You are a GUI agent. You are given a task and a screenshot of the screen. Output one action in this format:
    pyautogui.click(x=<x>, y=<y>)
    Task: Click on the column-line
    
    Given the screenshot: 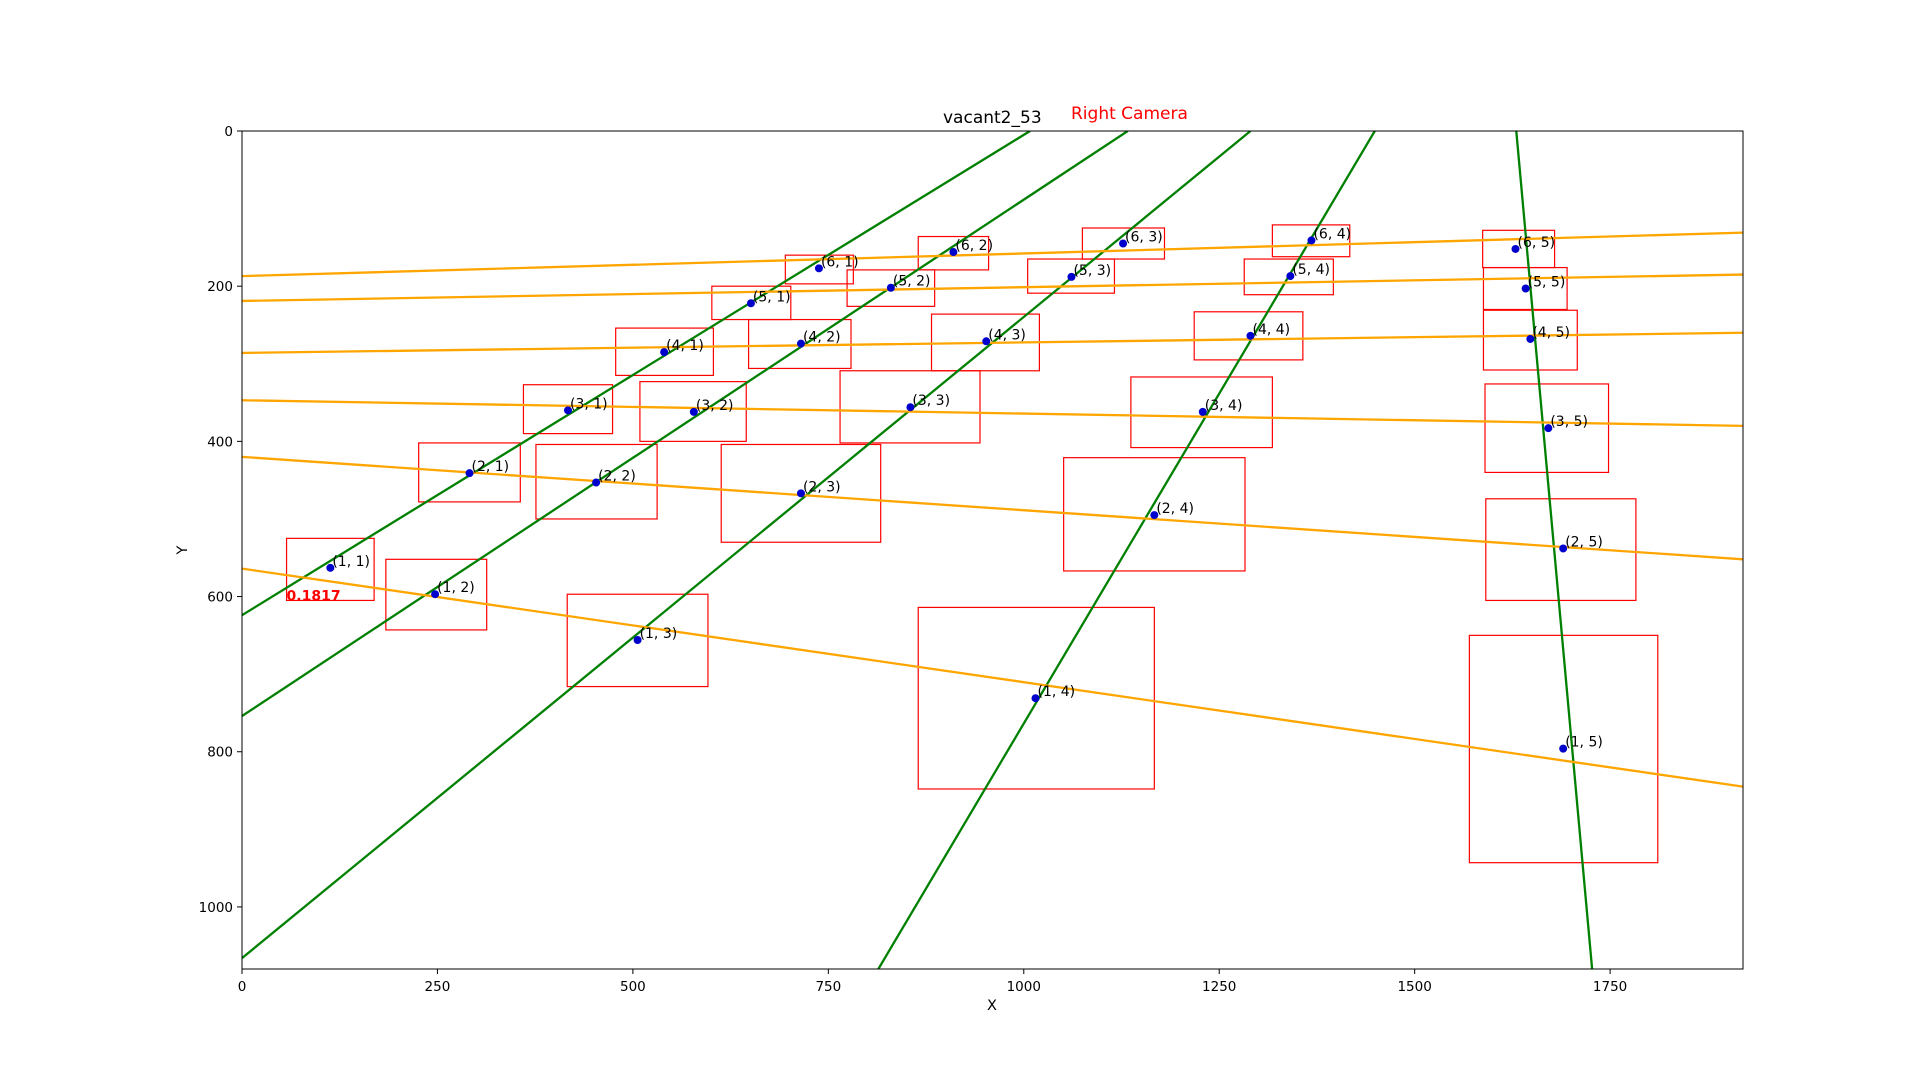 What is the action you would take?
    pyautogui.click(x=1554, y=550)
    